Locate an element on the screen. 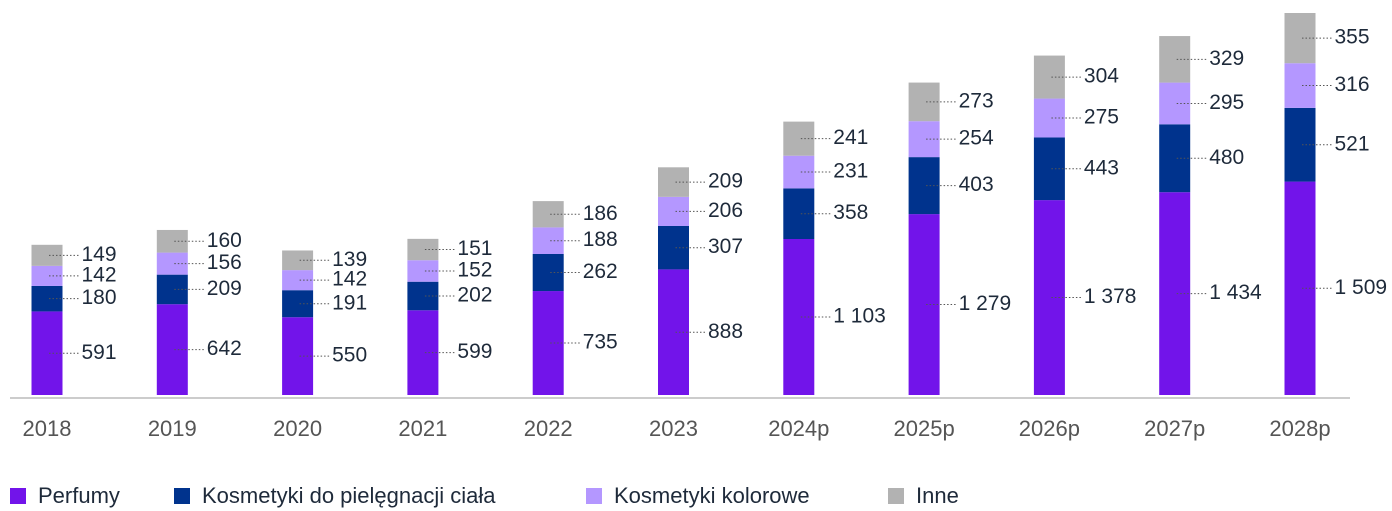 The width and height of the screenshot is (1392, 511). legend-label: Kosmetyki do pielęgnacji ciała is located at coordinates (349, 495).